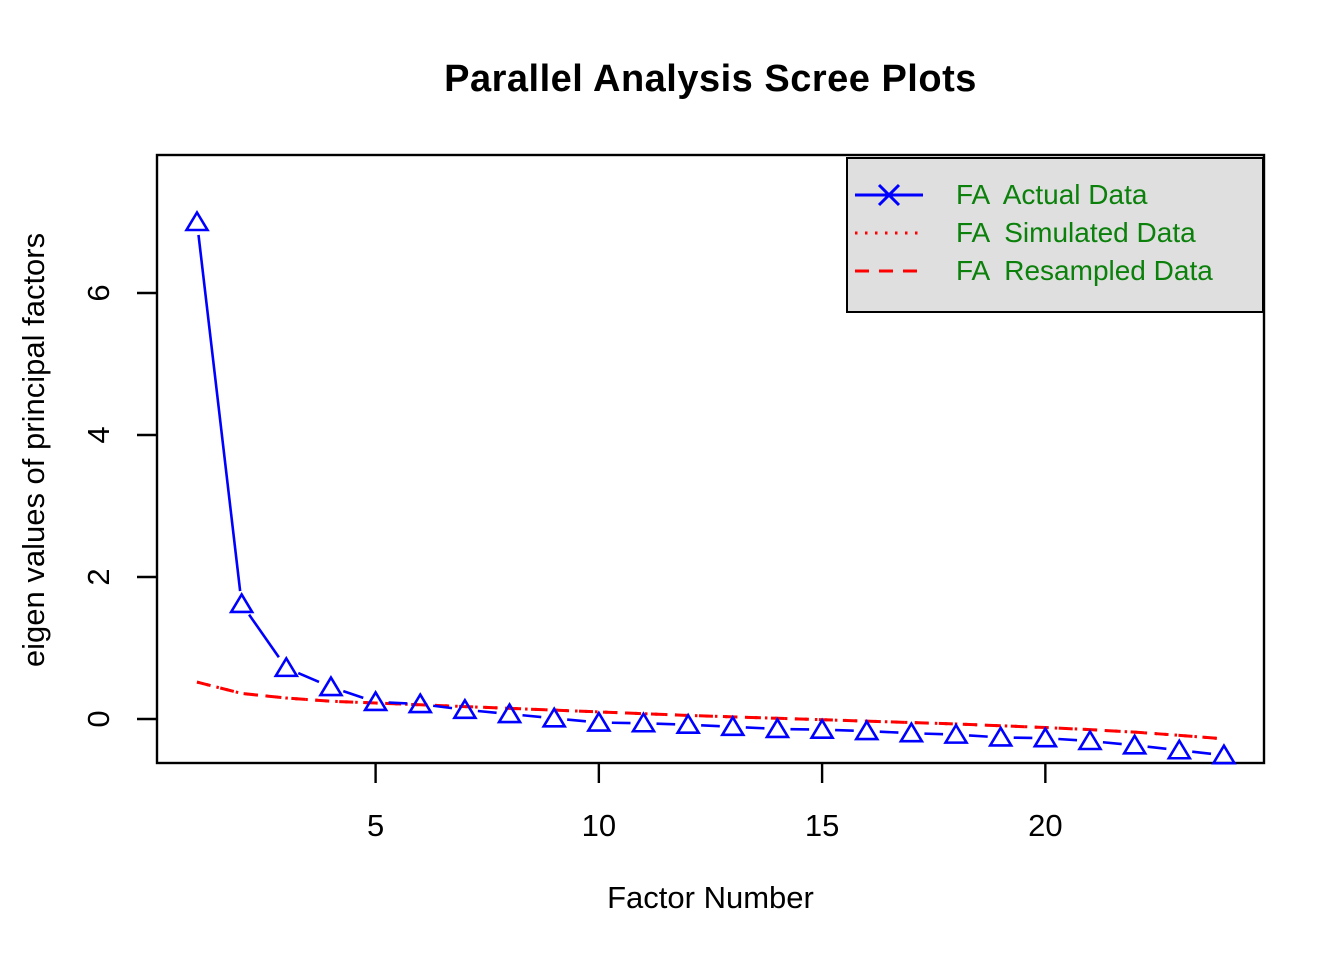 The width and height of the screenshot is (1344, 960). I want to click on legend-item: FA Actual Data, so click(1055, 195).